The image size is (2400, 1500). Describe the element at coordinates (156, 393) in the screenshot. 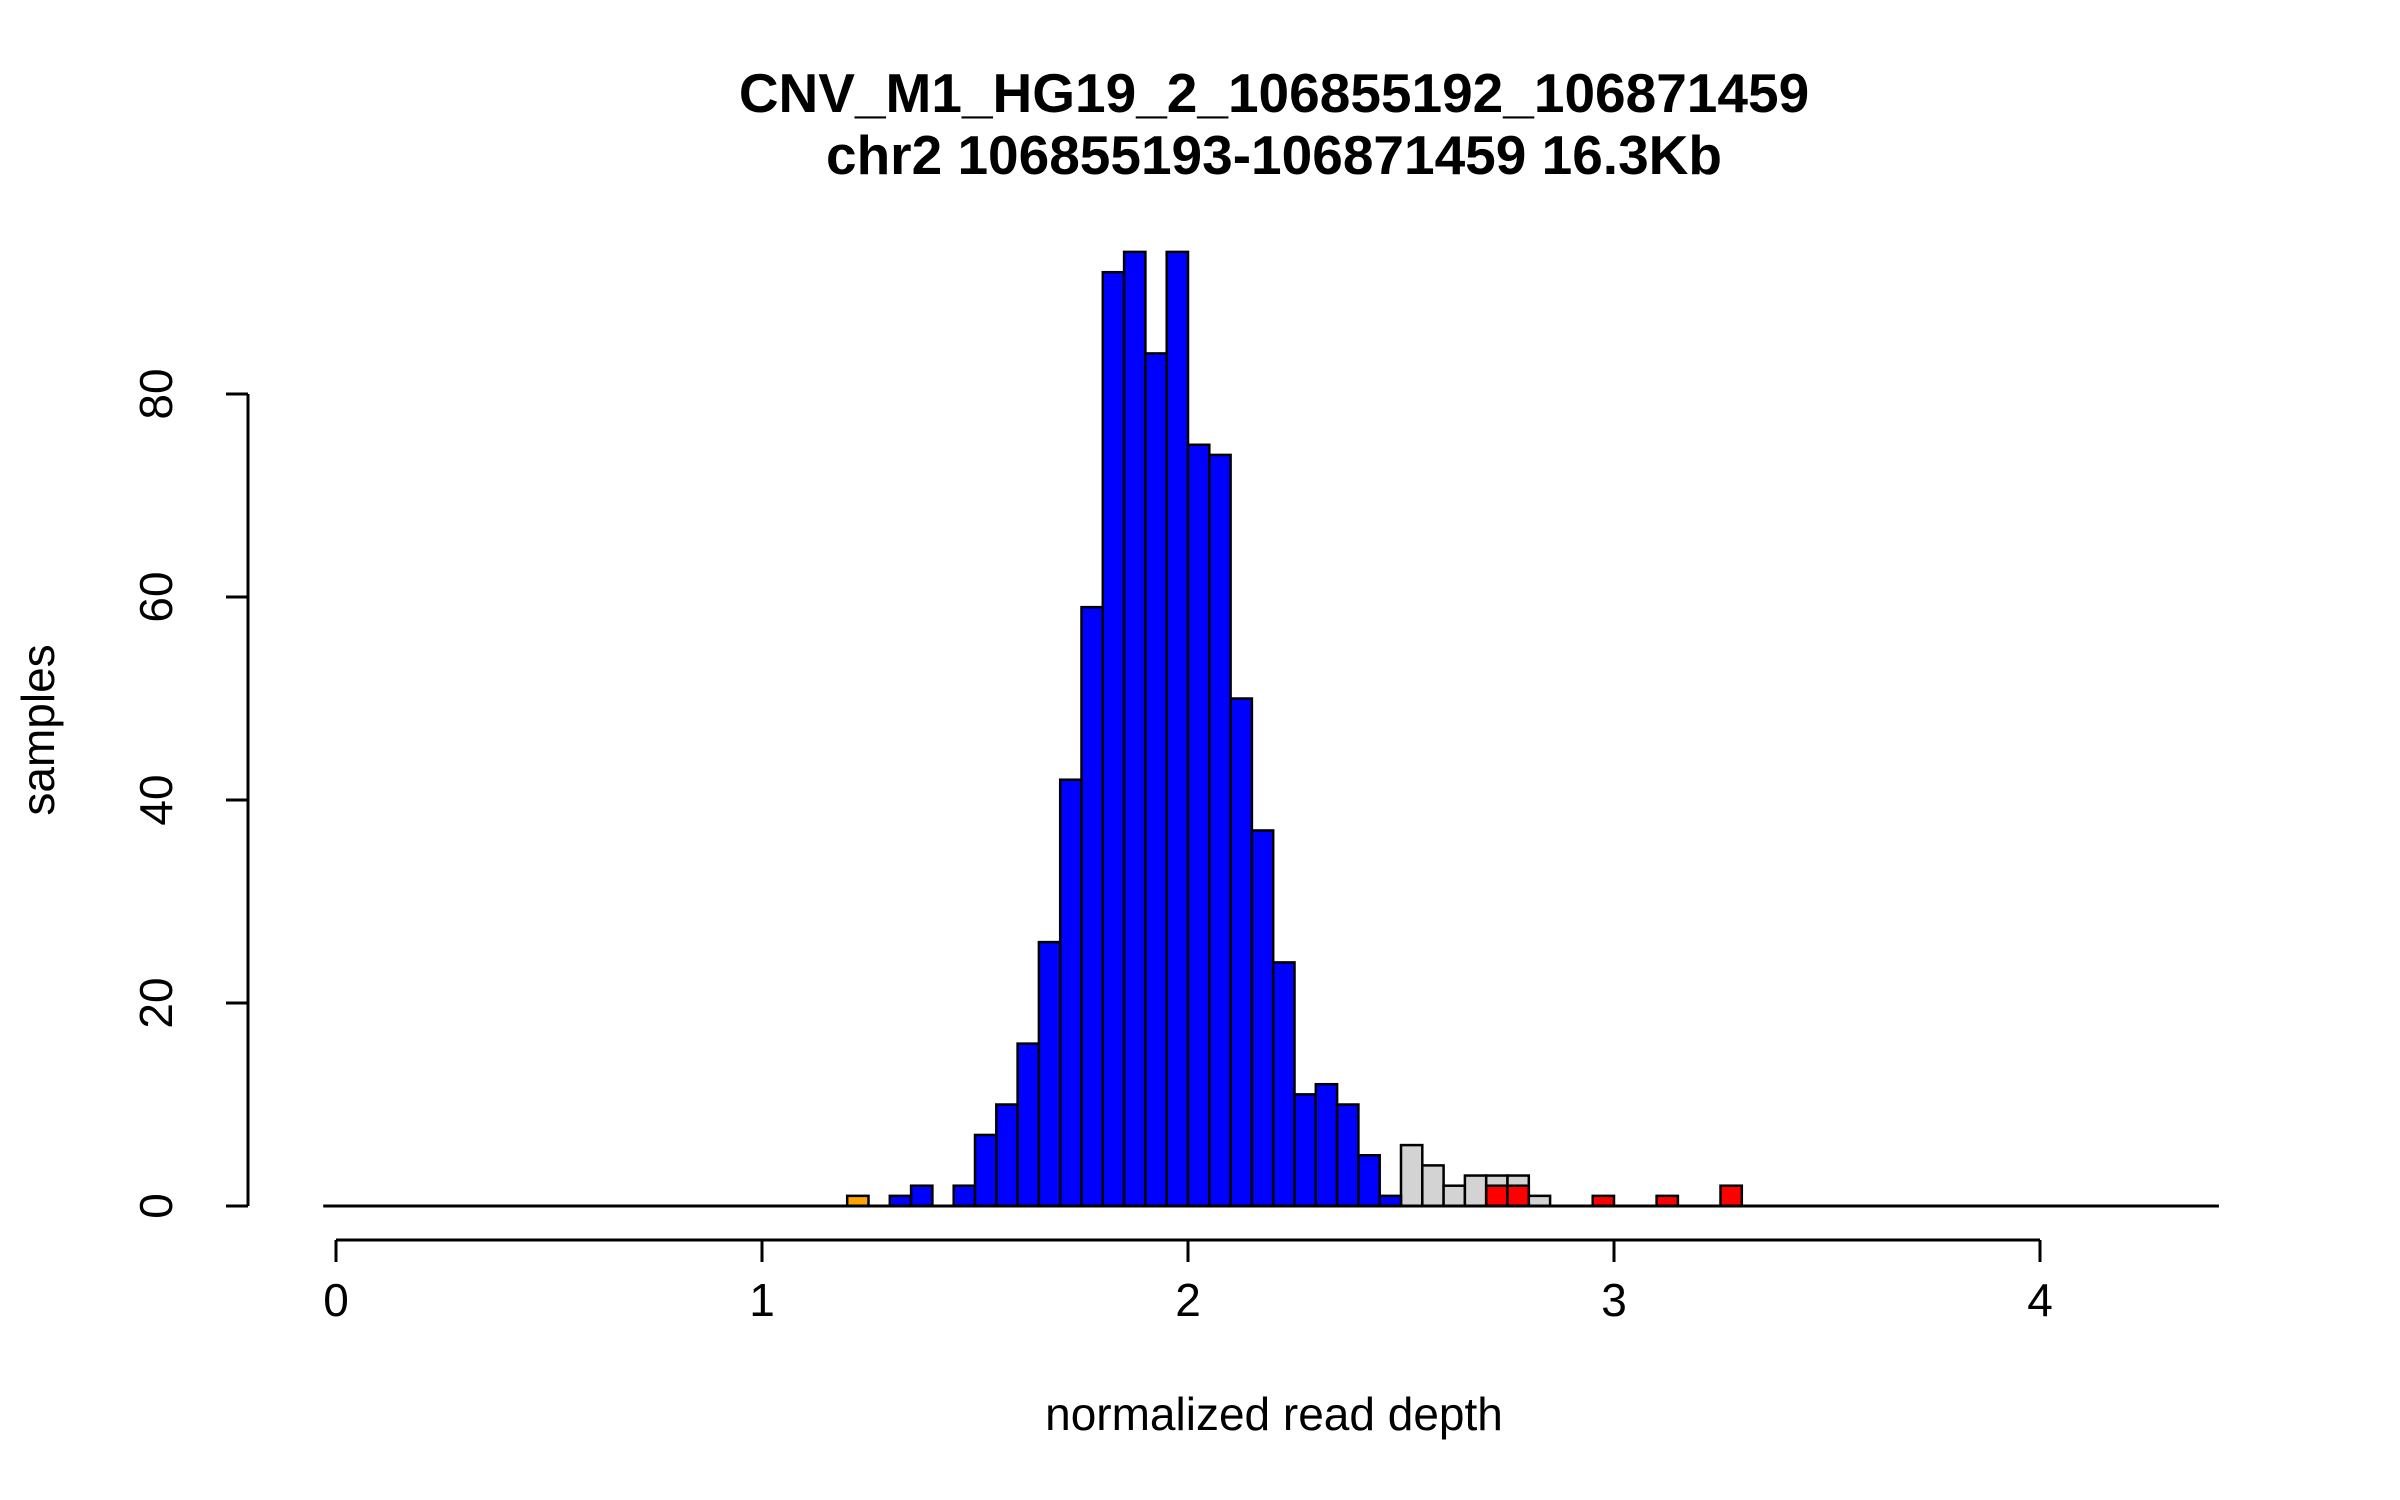

I see `y-tick-label: 80` at that location.